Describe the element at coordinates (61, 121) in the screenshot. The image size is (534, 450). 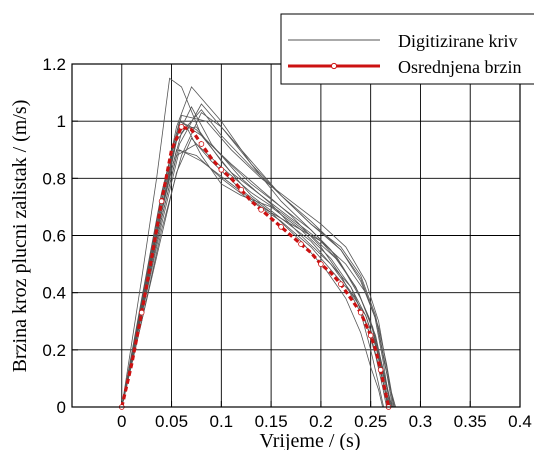
I see `y-tick-label: 1` at that location.